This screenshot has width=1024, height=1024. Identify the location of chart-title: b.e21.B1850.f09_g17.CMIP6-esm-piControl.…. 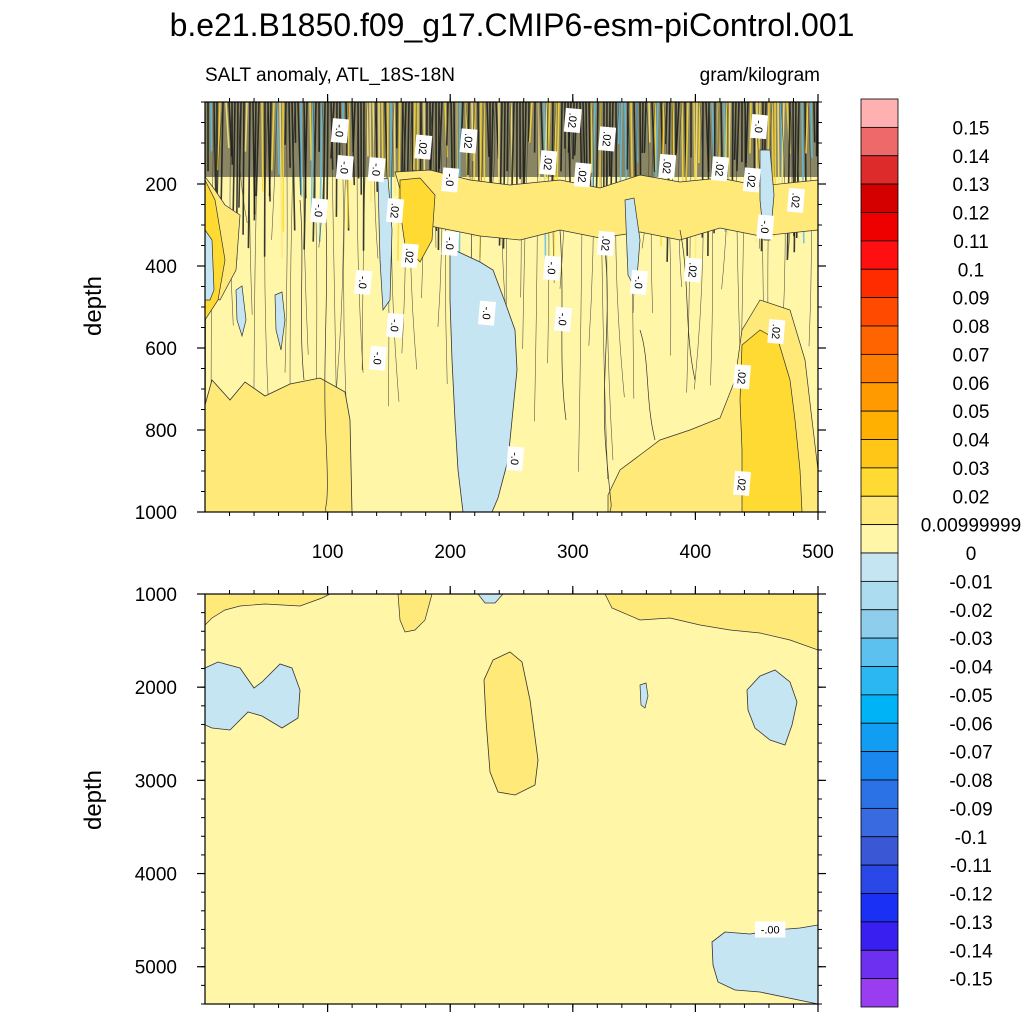
(512, 25).